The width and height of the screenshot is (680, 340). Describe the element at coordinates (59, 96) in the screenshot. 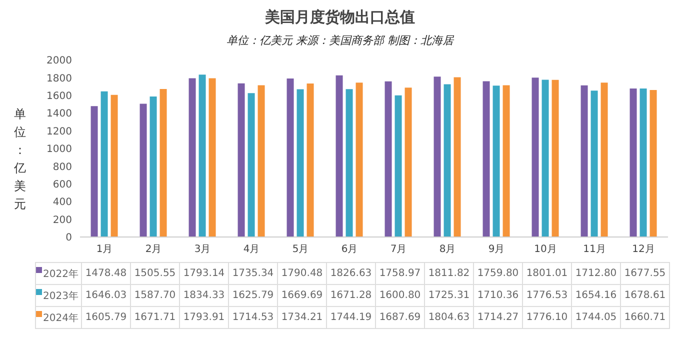

I see `y-tick-label: 1600` at that location.